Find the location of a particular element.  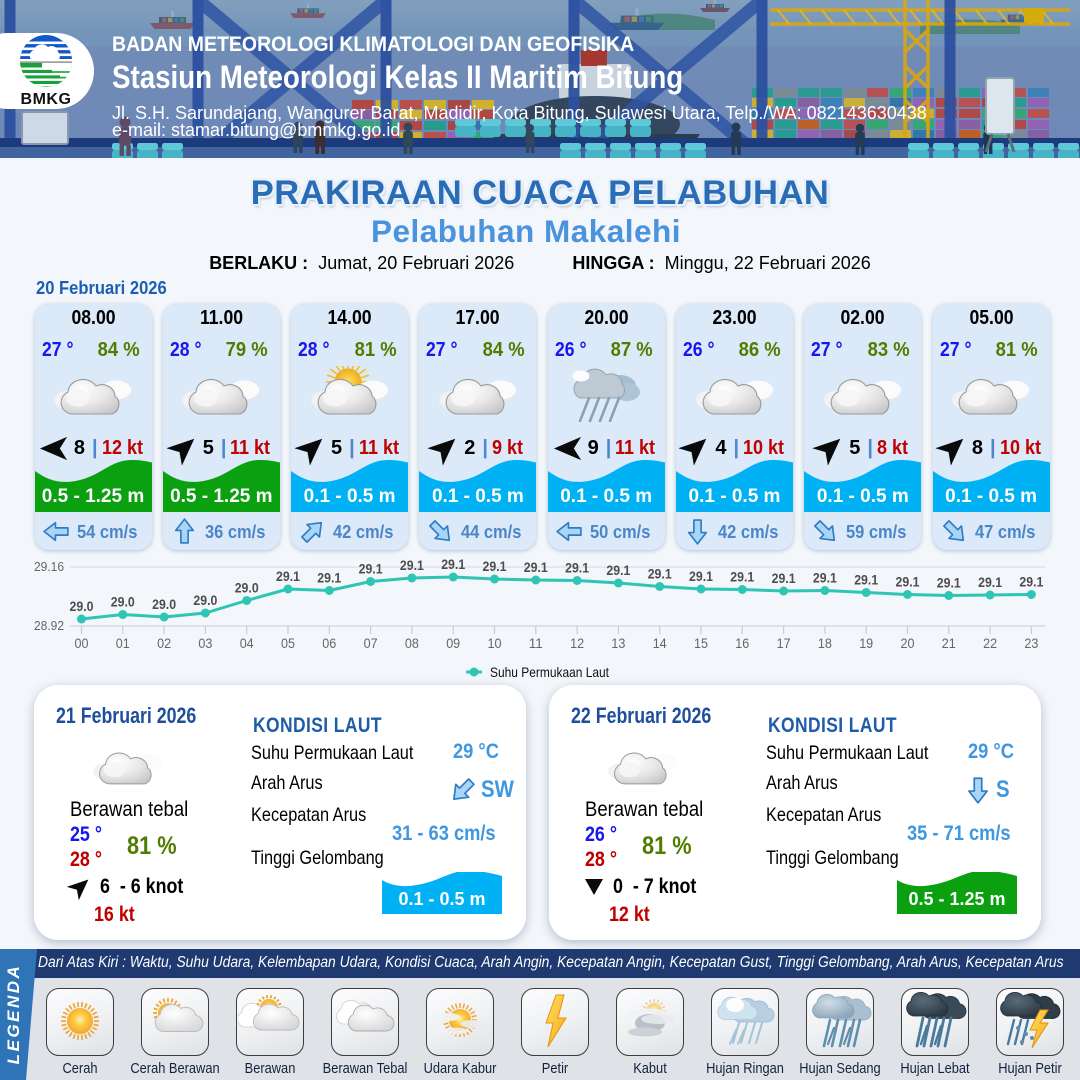

svg-text: 07 is located at coordinates (371, 643).